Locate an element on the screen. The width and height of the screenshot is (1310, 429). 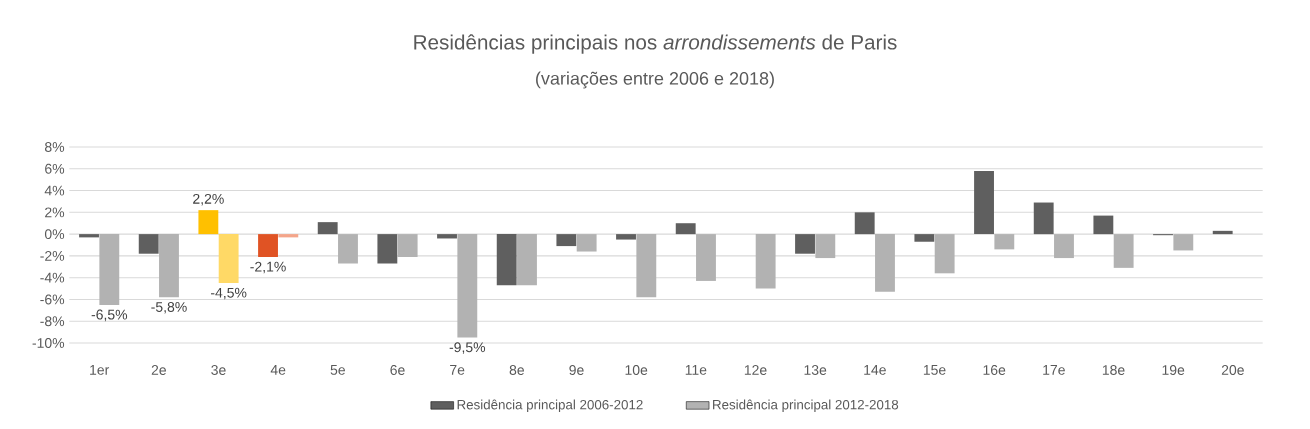
x-tick-label: 20e is located at coordinates (1232, 370).